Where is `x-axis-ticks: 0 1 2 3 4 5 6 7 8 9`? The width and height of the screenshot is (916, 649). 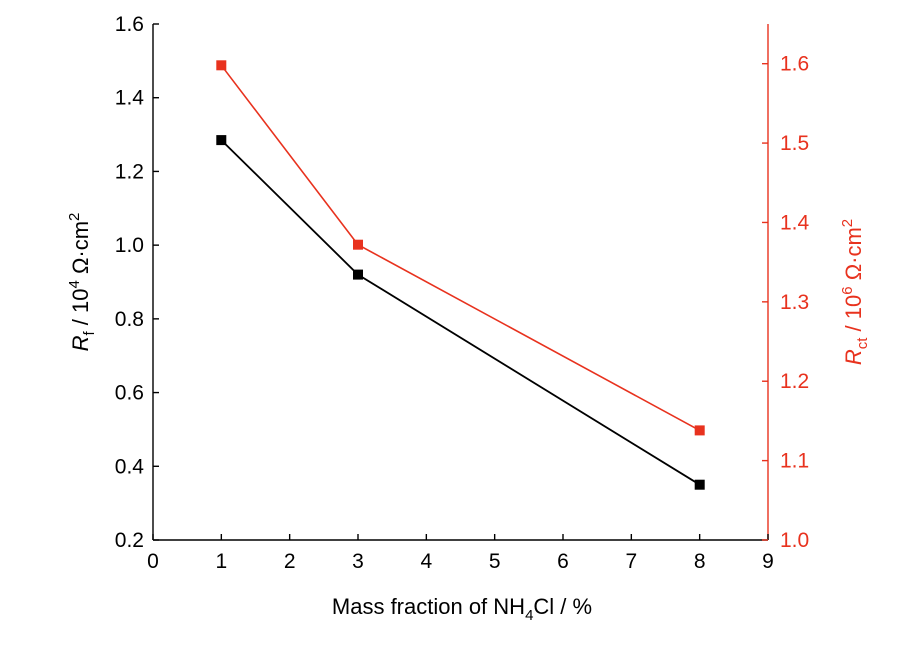
x-axis-ticks: 0 1 2 3 4 5 6 7 8 9 is located at coordinates (460, 553).